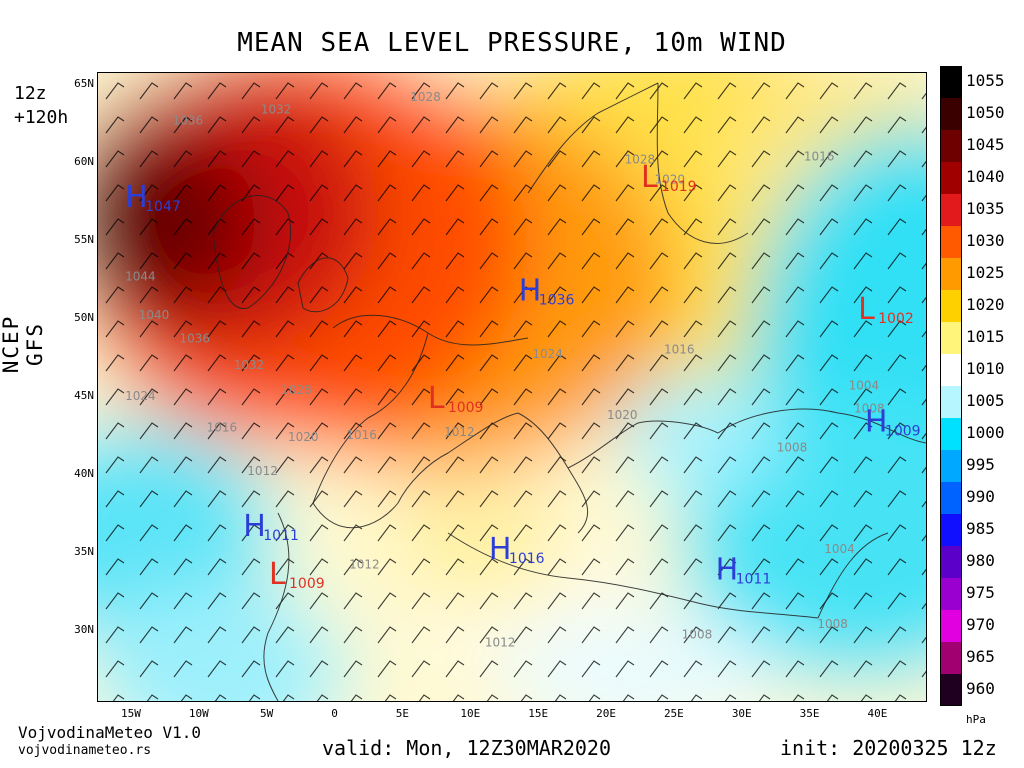 The height and width of the screenshot is (768, 1024). I want to click on run-hour: 12z, so click(30, 93).